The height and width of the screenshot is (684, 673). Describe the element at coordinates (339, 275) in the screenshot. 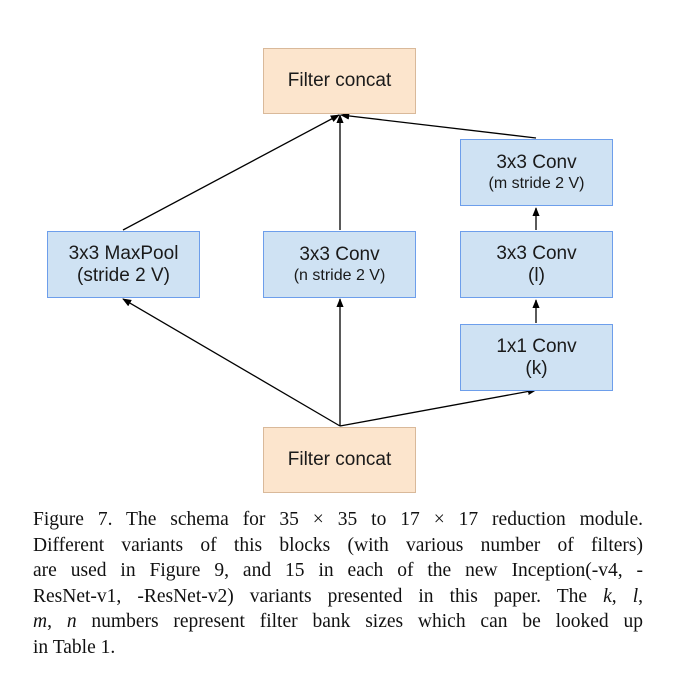

I see `conv-n-params: (n stride 2 V)` at that location.